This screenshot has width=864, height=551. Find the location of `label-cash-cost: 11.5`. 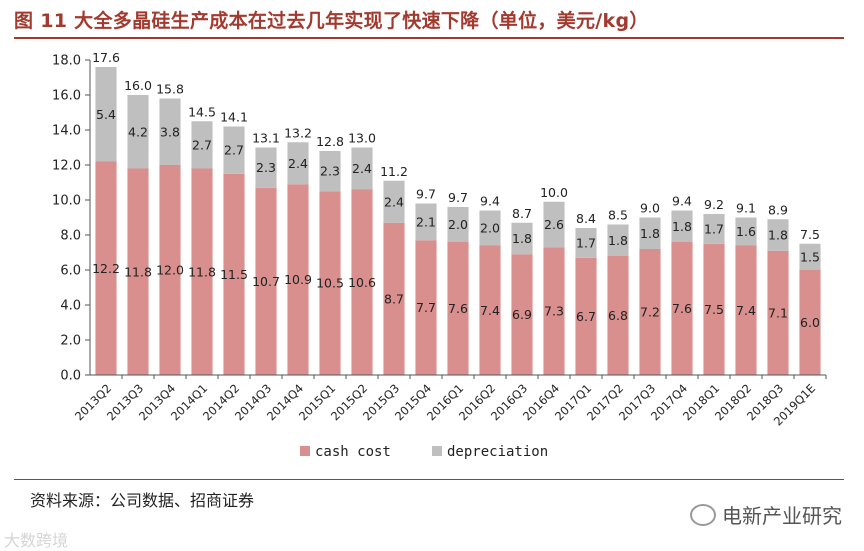

label-cash-cost: 11.5 is located at coordinates (234, 274).